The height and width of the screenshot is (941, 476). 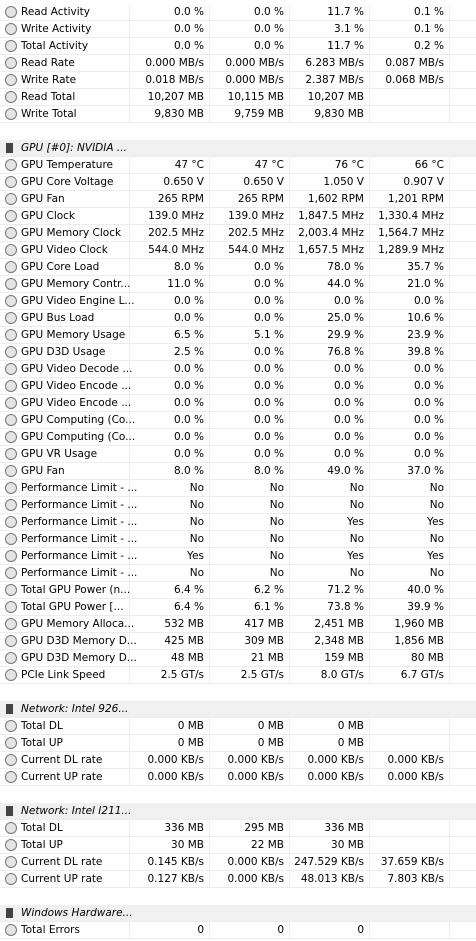 What do you see at coordinates (65, 879) in the screenshot?
I see `sensor-label: Current UP rate` at bounding box center [65, 879].